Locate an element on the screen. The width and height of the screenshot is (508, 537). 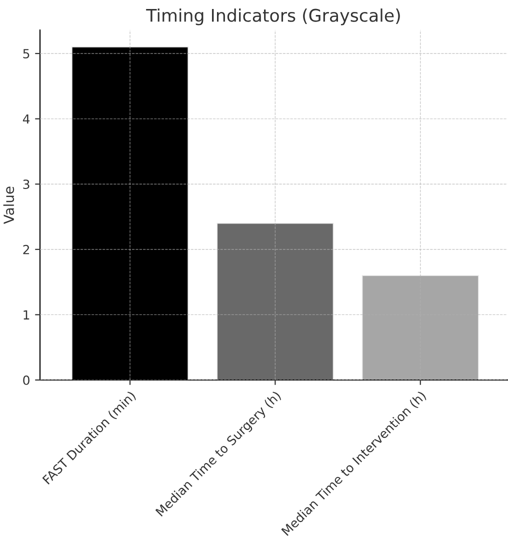
y-tick-label: 1 is located at coordinates (27, 315).